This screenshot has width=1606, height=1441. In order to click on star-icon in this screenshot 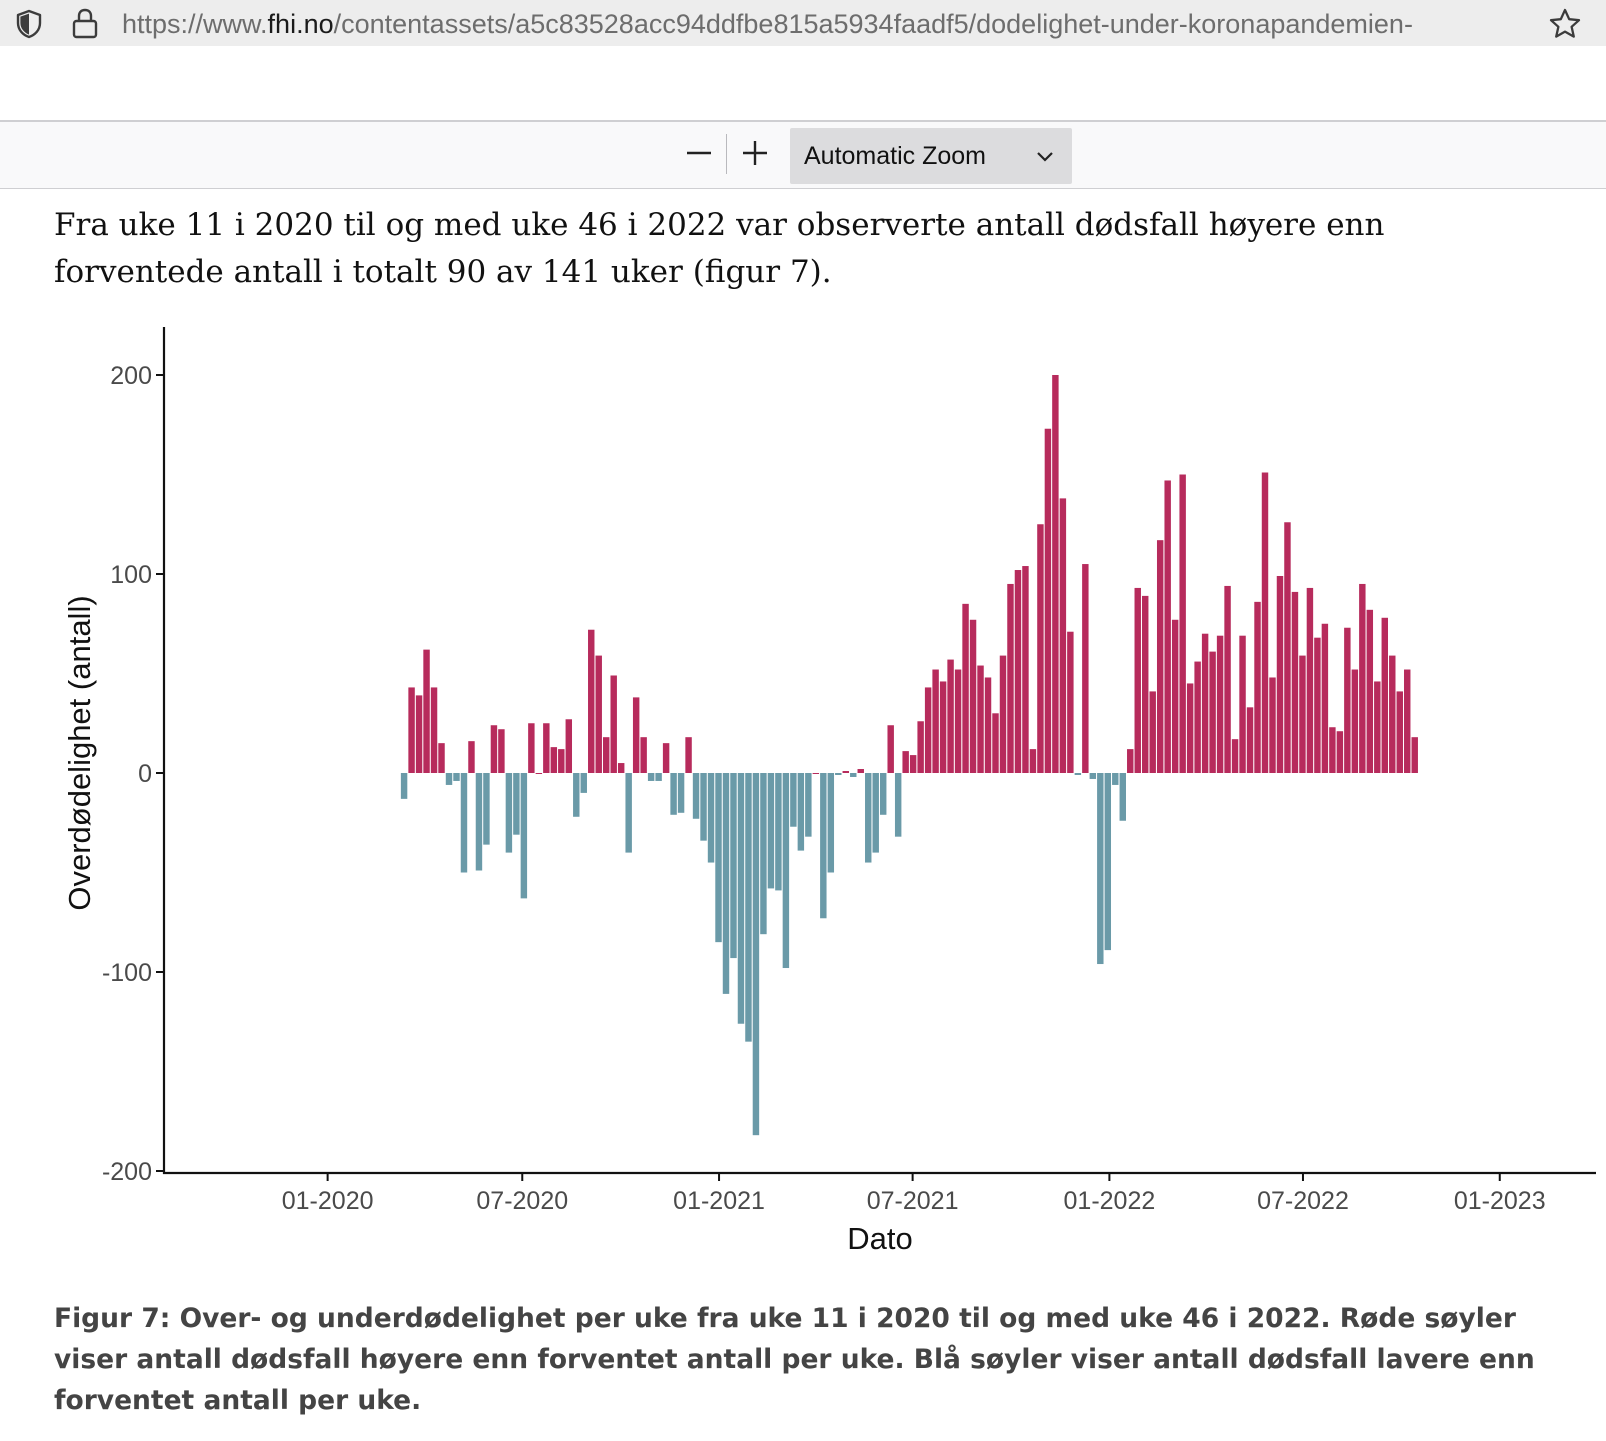, I will do `click(1565, 24)`.